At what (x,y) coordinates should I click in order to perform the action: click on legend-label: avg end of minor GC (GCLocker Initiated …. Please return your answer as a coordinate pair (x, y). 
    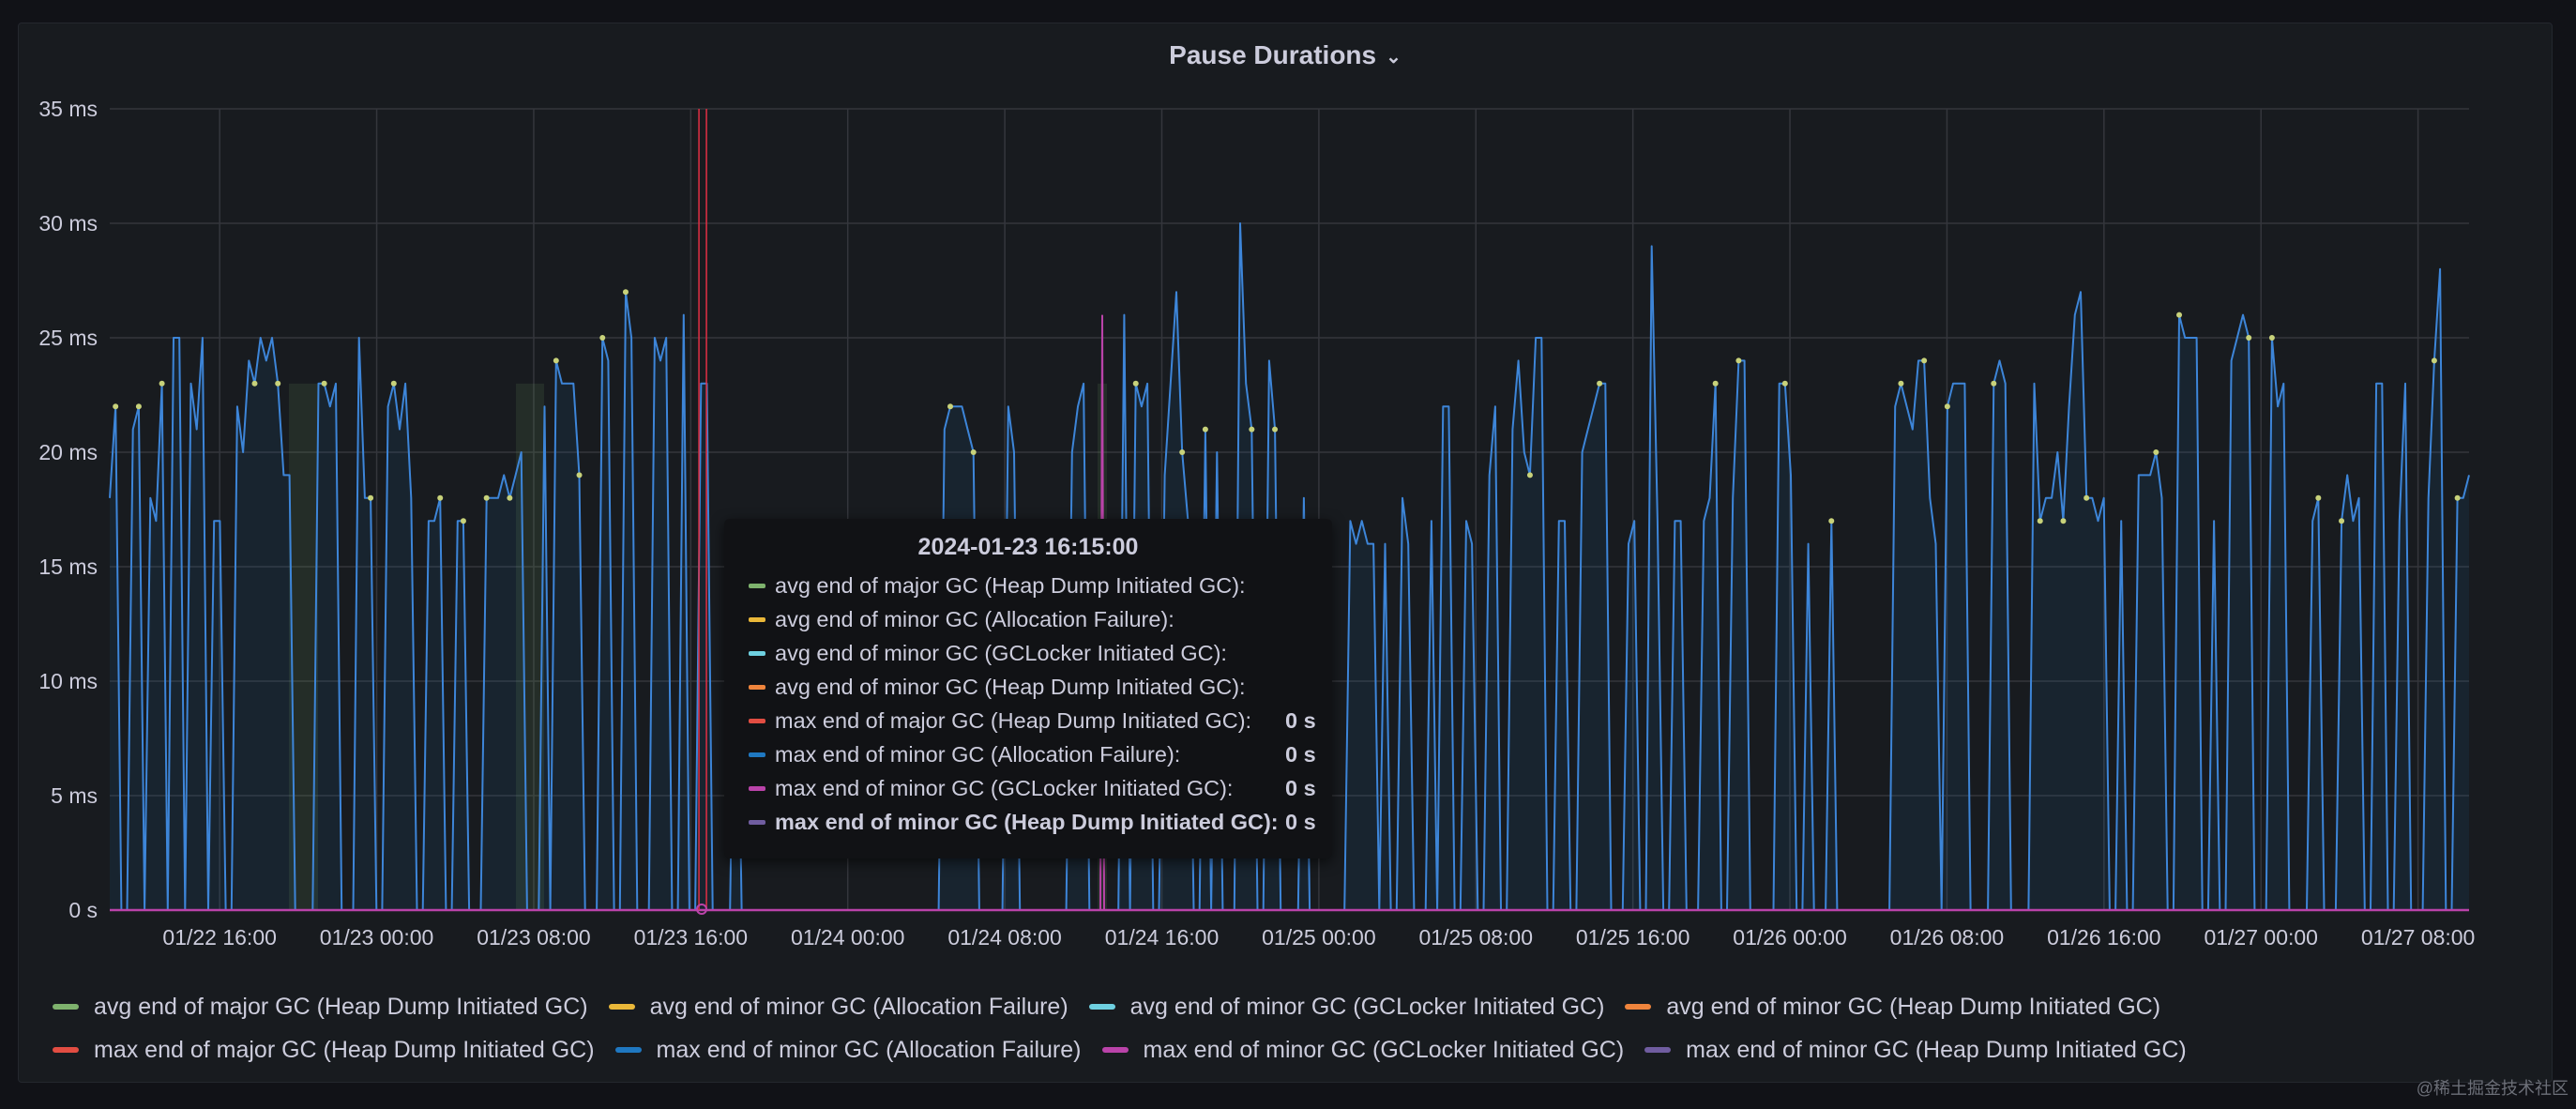
    Looking at the image, I should click on (1367, 1007).